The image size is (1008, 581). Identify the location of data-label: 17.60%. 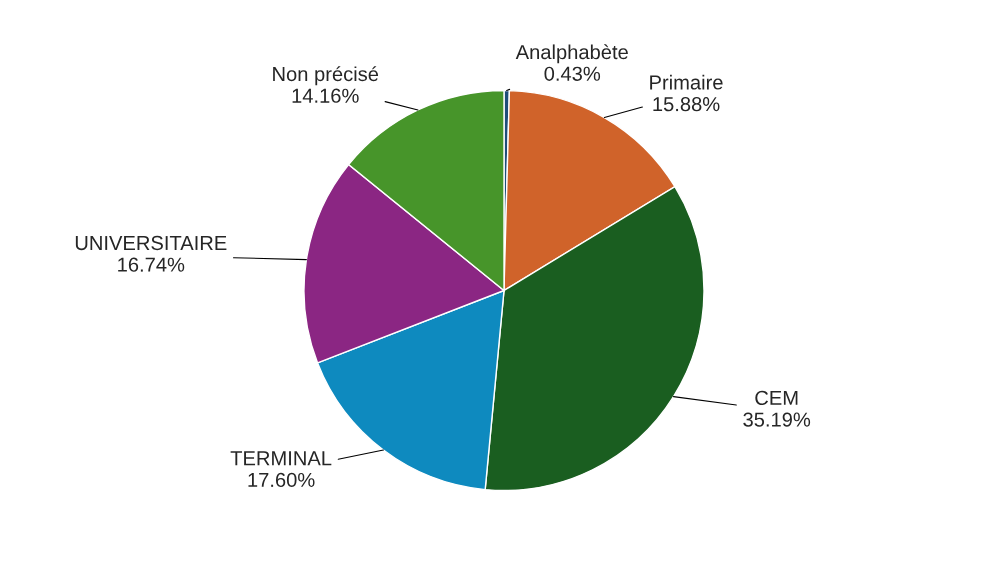
(281, 480).